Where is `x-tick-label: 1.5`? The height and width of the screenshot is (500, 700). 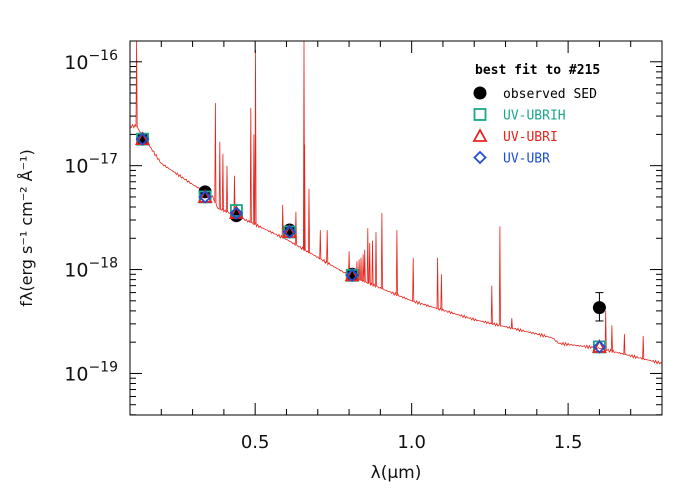 x-tick-label: 1.5 is located at coordinates (568, 442).